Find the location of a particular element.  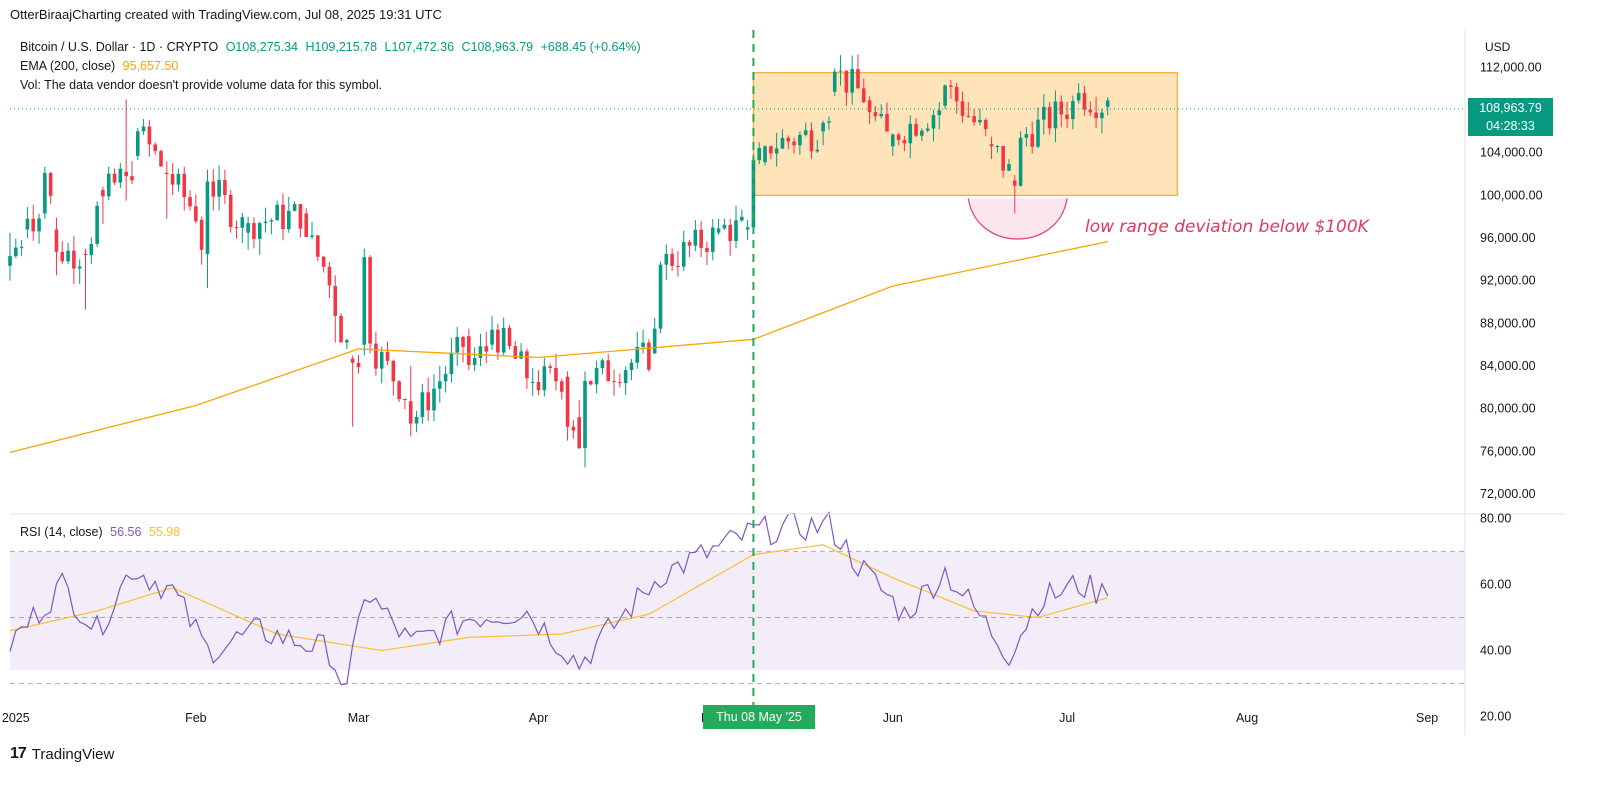

time-tick-label: Aug is located at coordinates (1247, 718).